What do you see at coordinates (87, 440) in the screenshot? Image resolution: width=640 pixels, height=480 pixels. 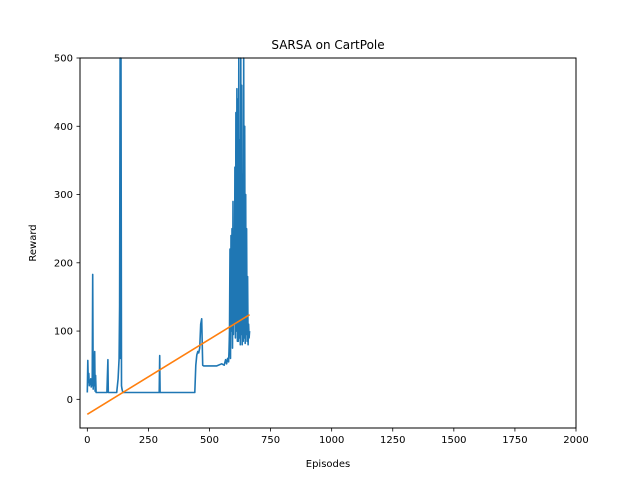 I see `x-tick-label: 0` at bounding box center [87, 440].